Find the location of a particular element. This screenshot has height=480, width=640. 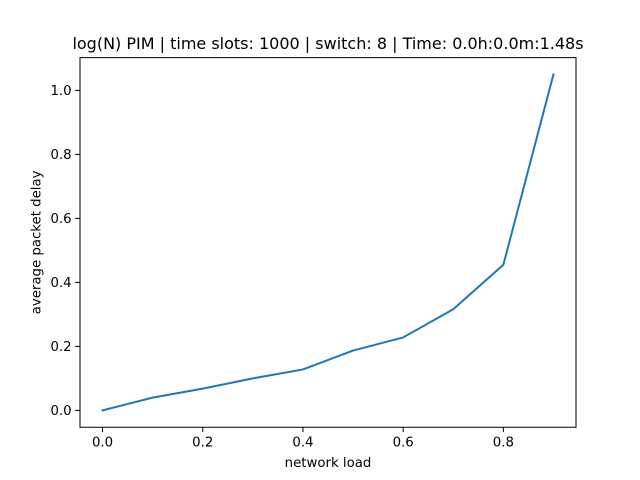

y-tick-label: 1.0 is located at coordinates (60, 91).